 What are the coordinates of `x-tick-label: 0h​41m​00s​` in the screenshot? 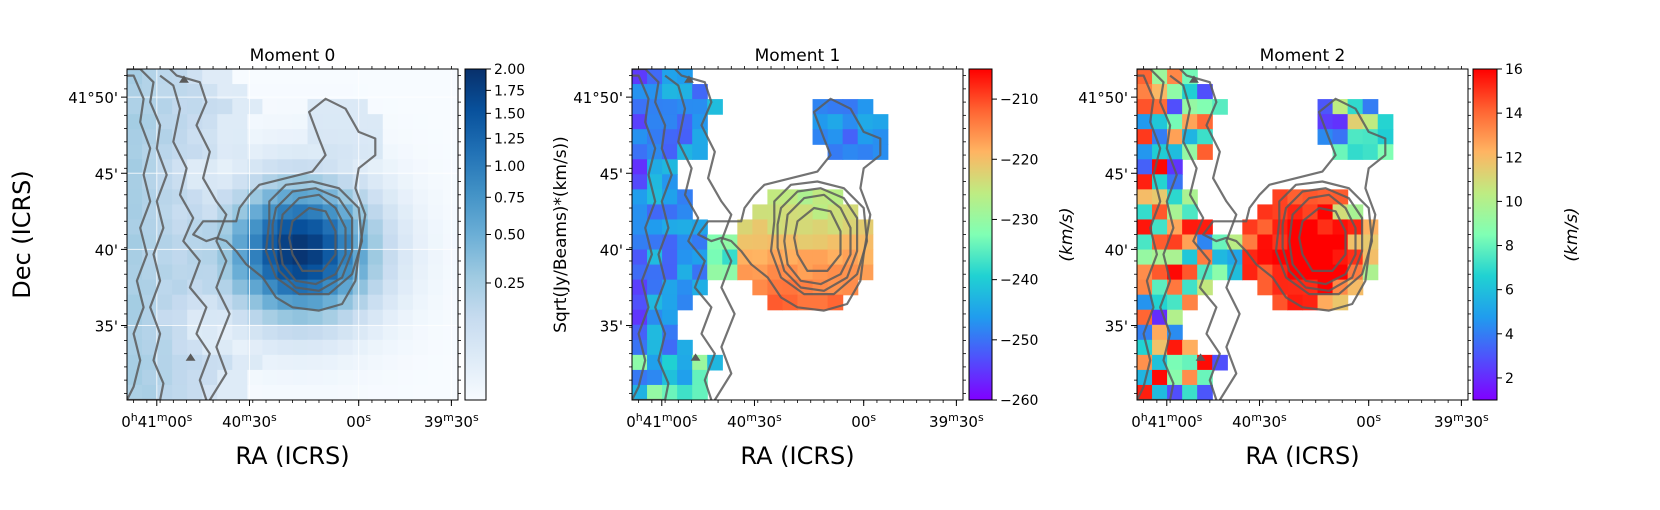 It's located at (1166, 421).